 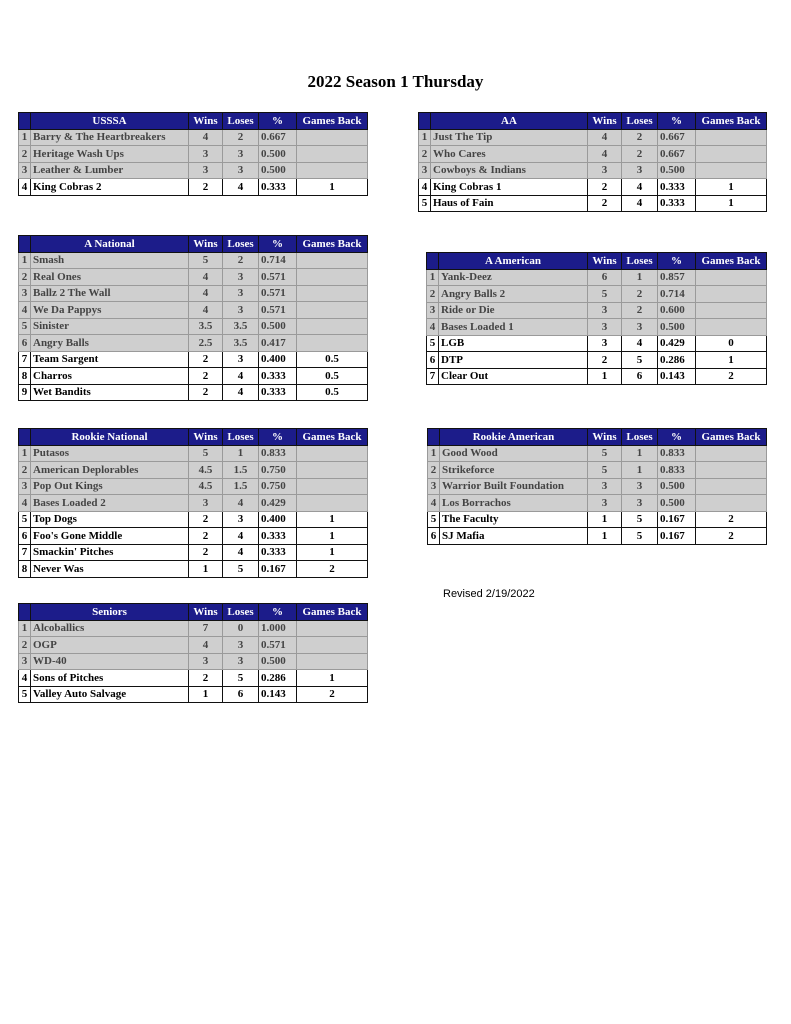 What do you see at coordinates (109, 359) in the screenshot?
I see `team-name-cell: Team Sargent` at bounding box center [109, 359].